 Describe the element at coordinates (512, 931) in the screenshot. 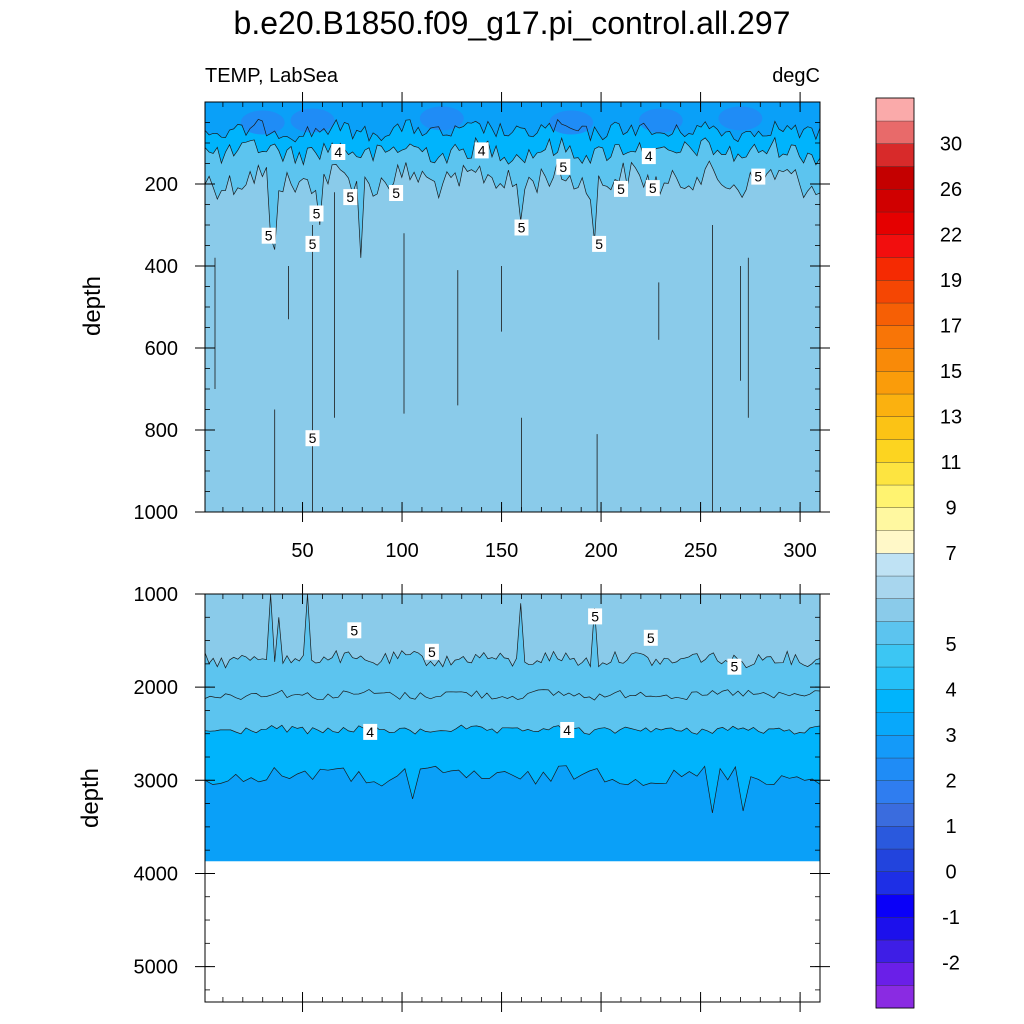

I see `land-mask` at that location.